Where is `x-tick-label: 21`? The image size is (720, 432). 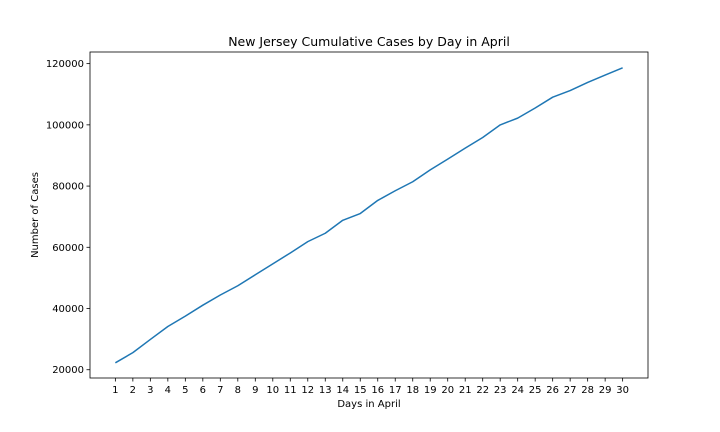 x-tick-label: 21 is located at coordinates (465, 390).